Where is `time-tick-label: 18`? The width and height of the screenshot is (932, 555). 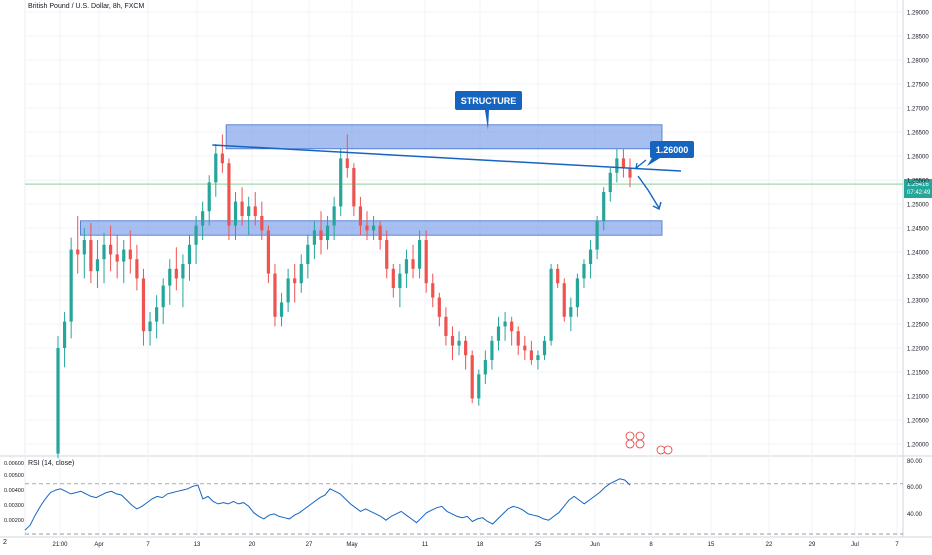
time-tick-label: 18 is located at coordinates (480, 545).